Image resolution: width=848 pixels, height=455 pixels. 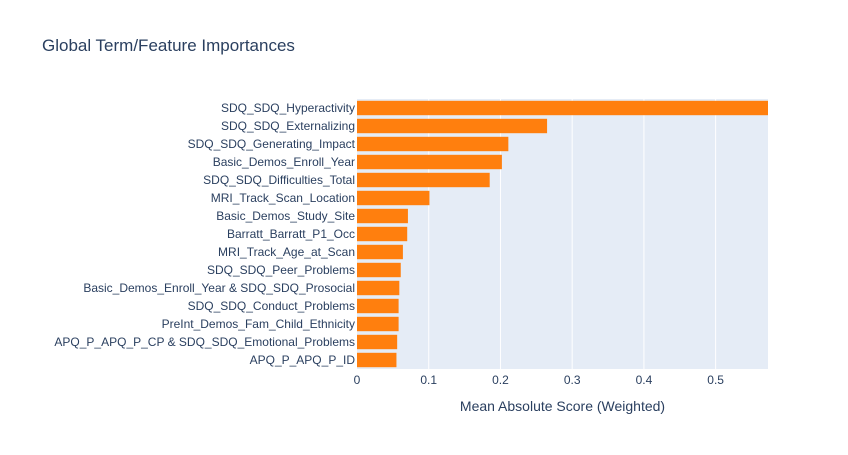 I want to click on category-label: MRI_Track_Age_at_Scan, so click(x=286, y=252).